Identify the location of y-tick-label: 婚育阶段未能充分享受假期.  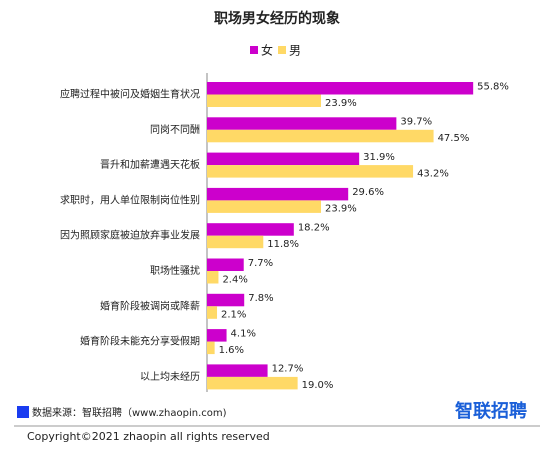
(140, 341).